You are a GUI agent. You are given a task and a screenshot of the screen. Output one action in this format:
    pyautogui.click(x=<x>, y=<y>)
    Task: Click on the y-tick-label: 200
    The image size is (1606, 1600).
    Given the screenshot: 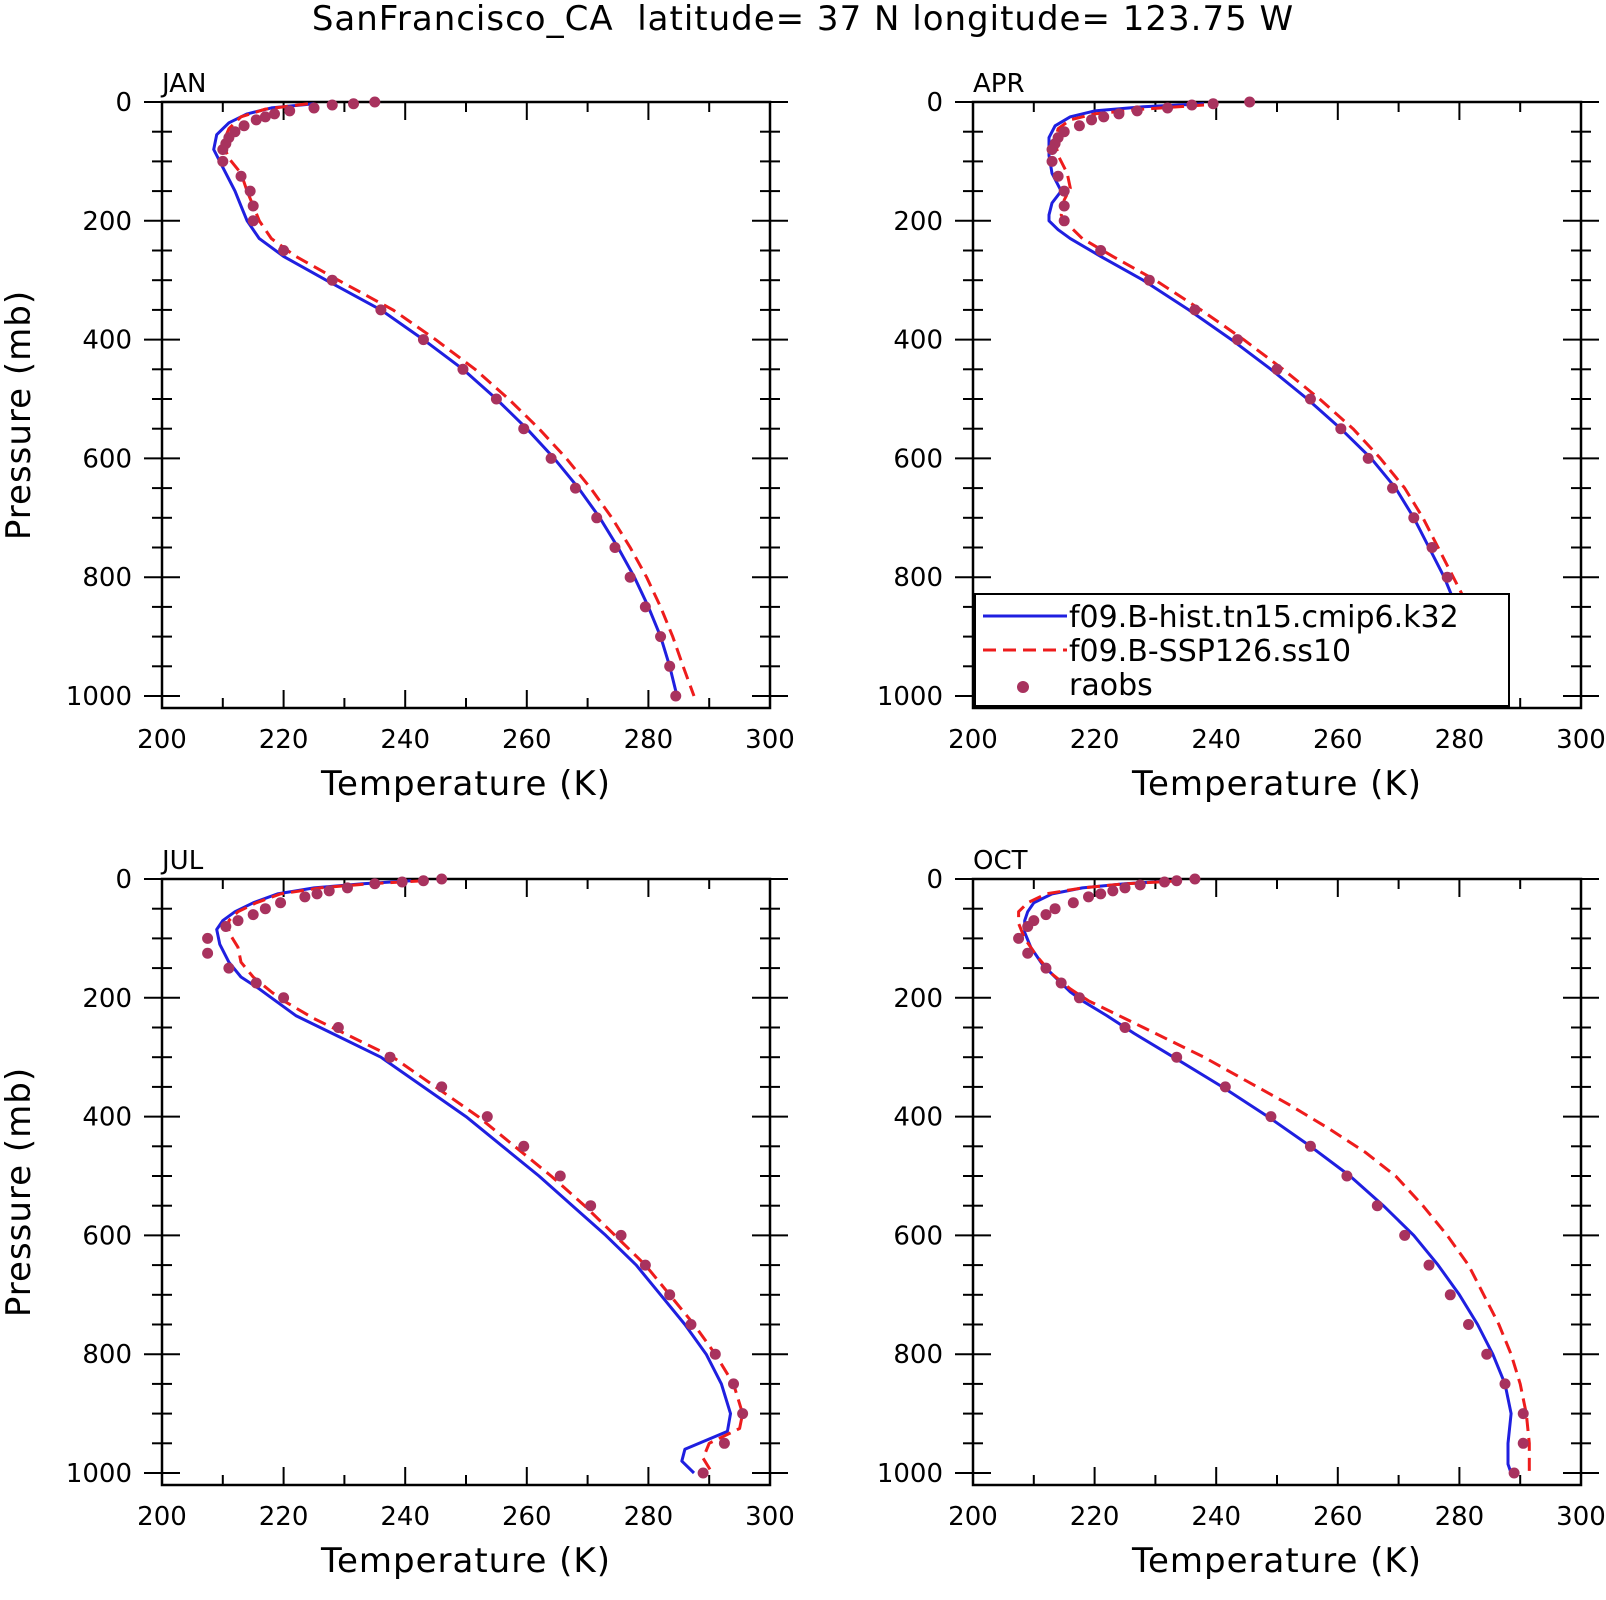 What is the action you would take?
    pyautogui.click(x=107, y=222)
    